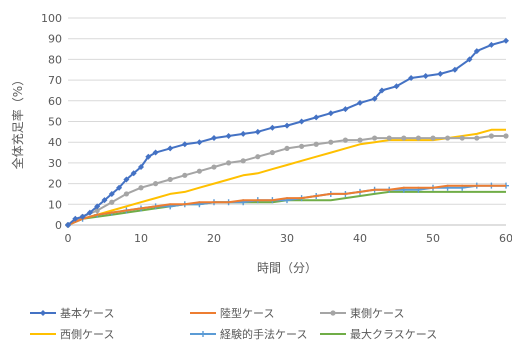 This screenshot has height=343, width=512. I want to click on legend-entry: 西側ケース, so click(72, 334).